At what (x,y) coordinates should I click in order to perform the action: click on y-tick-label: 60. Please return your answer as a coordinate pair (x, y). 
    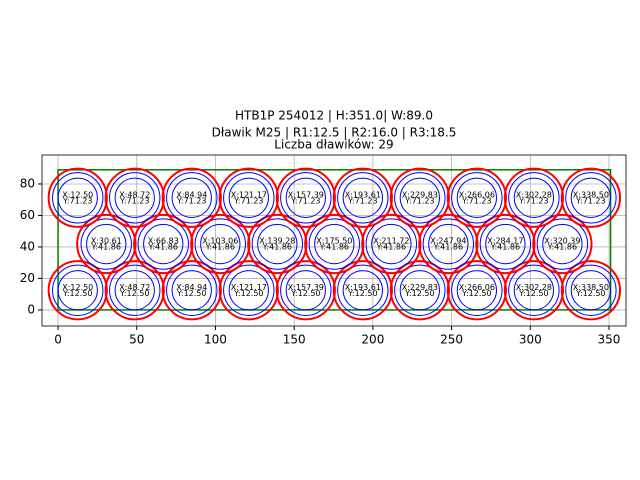
    Looking at the image, I should click on (27, 215).